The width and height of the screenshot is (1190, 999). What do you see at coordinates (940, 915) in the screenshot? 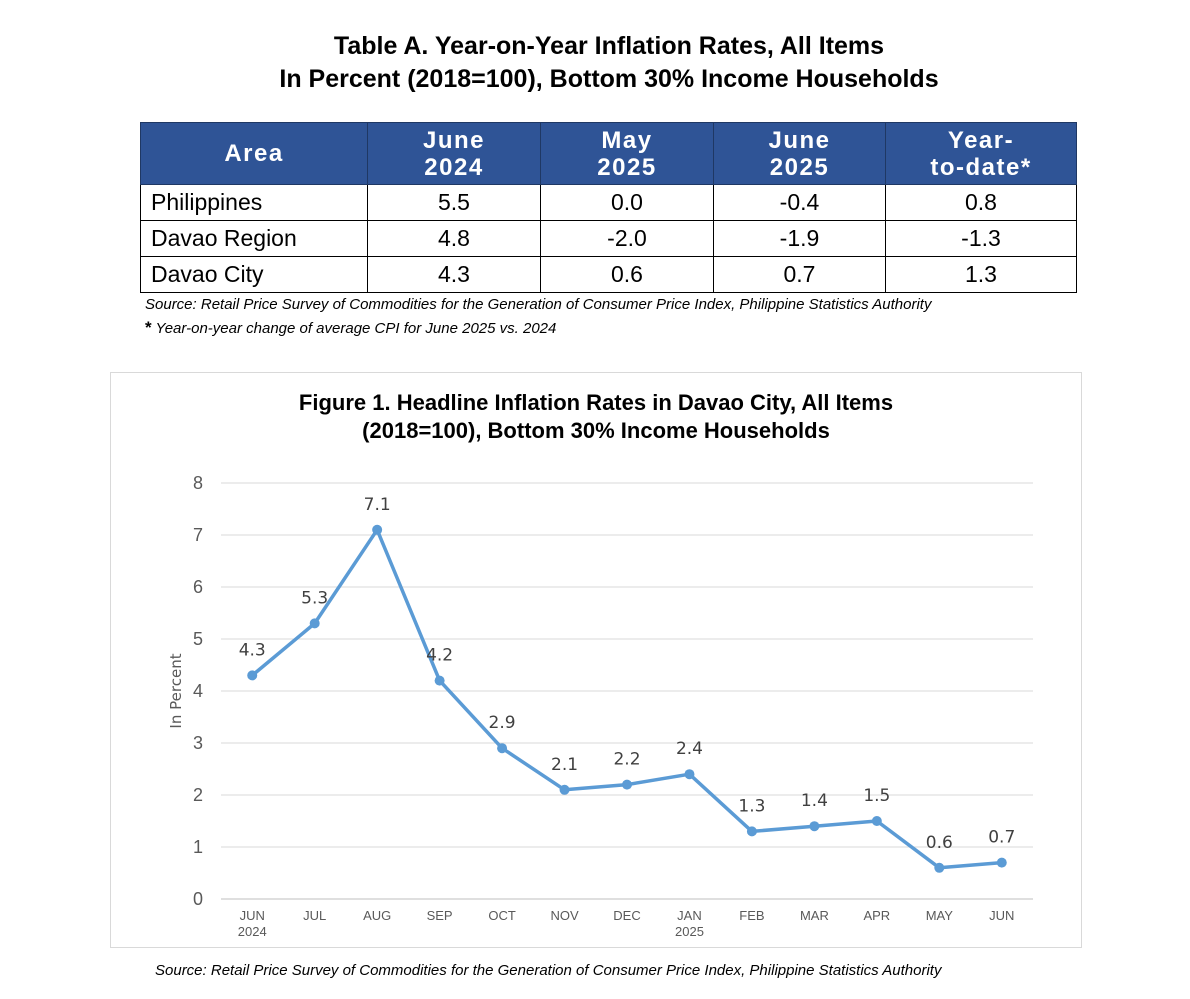
I see `x-tick-label: MAY` at bounding box center [940, 915].